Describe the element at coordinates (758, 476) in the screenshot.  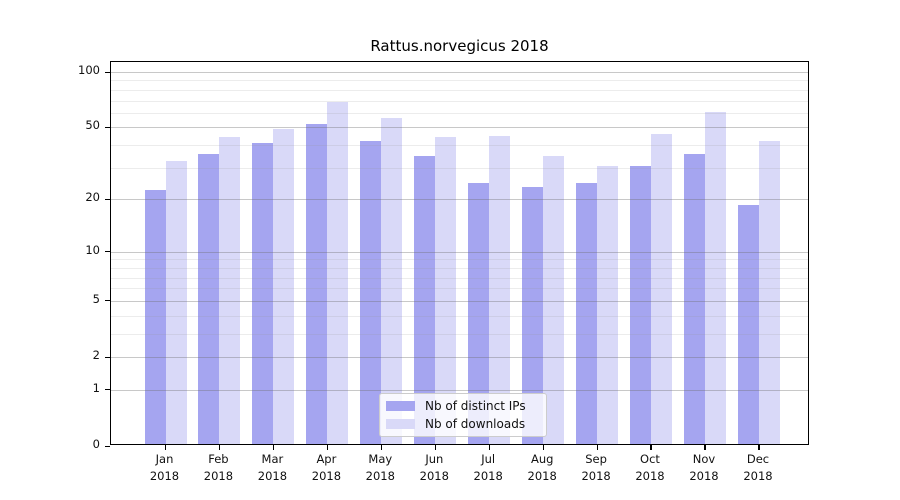
I see `year-text-dec: 2018` at that location.